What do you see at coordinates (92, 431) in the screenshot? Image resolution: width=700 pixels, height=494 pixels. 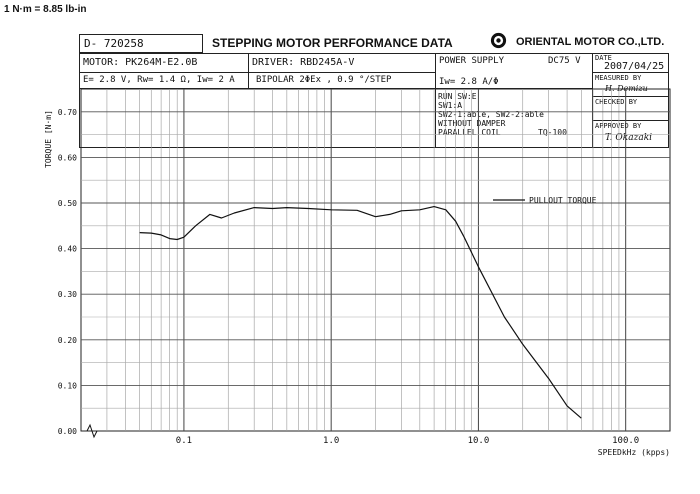 I see `axis-break-mark` at bounding box center [92, 431].